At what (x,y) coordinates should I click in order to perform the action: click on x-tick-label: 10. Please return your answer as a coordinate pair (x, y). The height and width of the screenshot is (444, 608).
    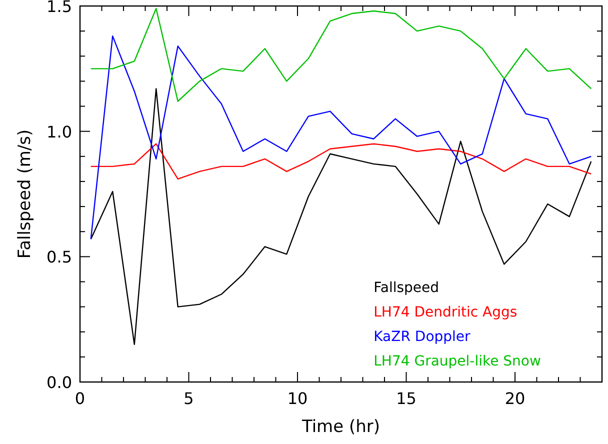
    Looking at the image, I should click on (297, 398).